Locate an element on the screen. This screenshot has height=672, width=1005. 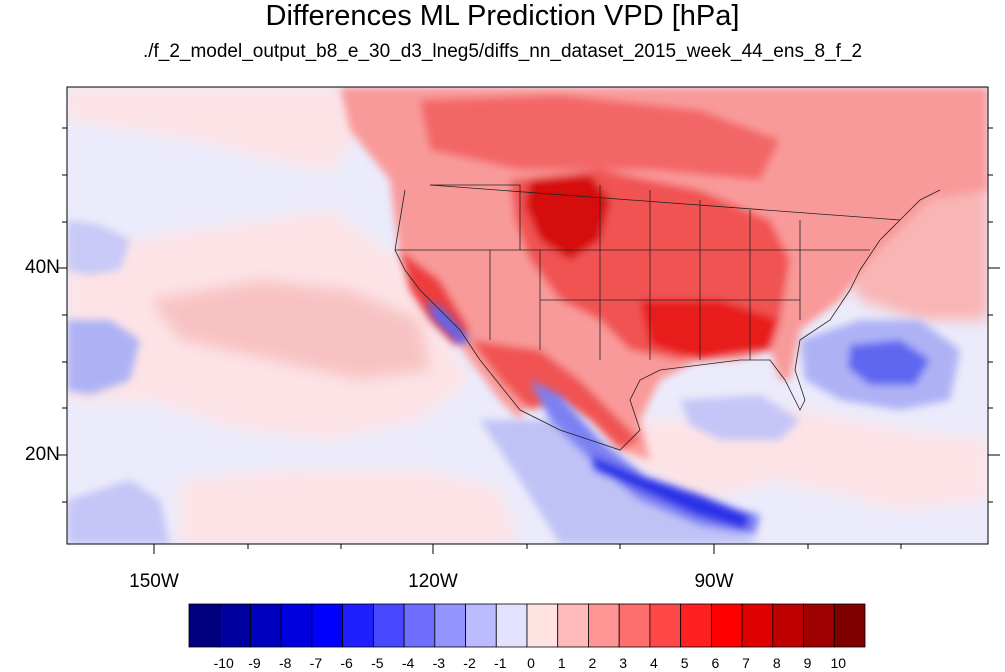
blue-strip-baja is located at coordinates (447, 322).